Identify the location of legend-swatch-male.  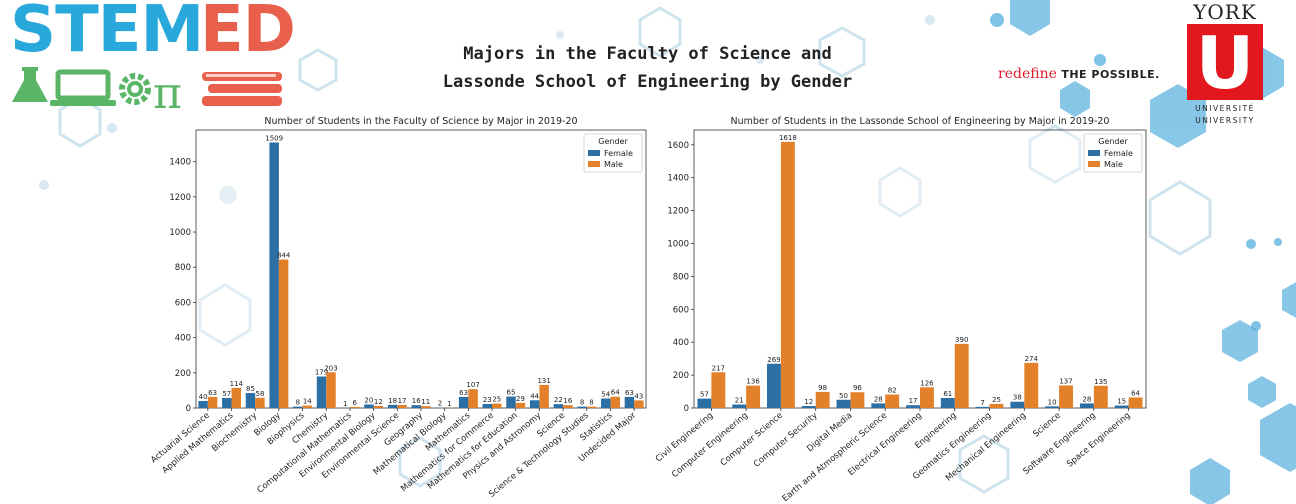
(594, 164).